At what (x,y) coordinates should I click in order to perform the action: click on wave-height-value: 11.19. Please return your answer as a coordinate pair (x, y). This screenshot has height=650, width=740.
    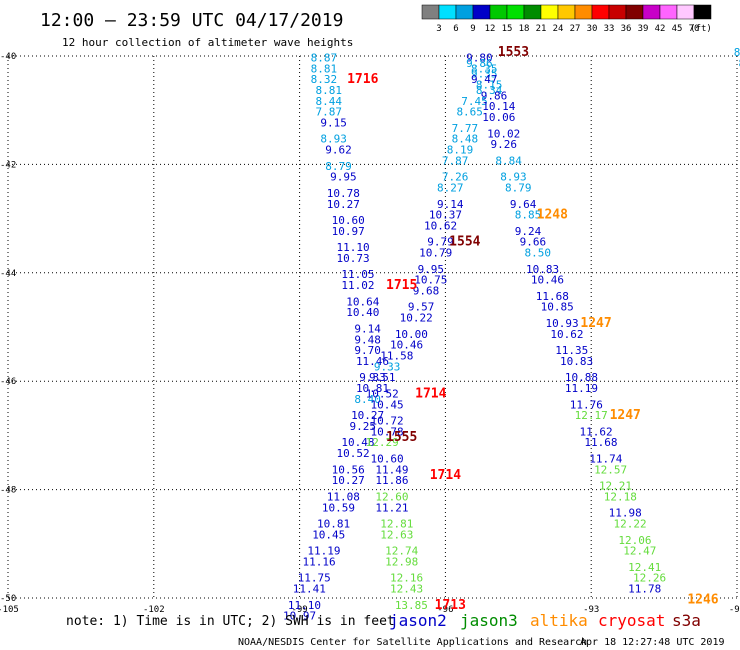
    Looking at the image, I should click on (581, 388).